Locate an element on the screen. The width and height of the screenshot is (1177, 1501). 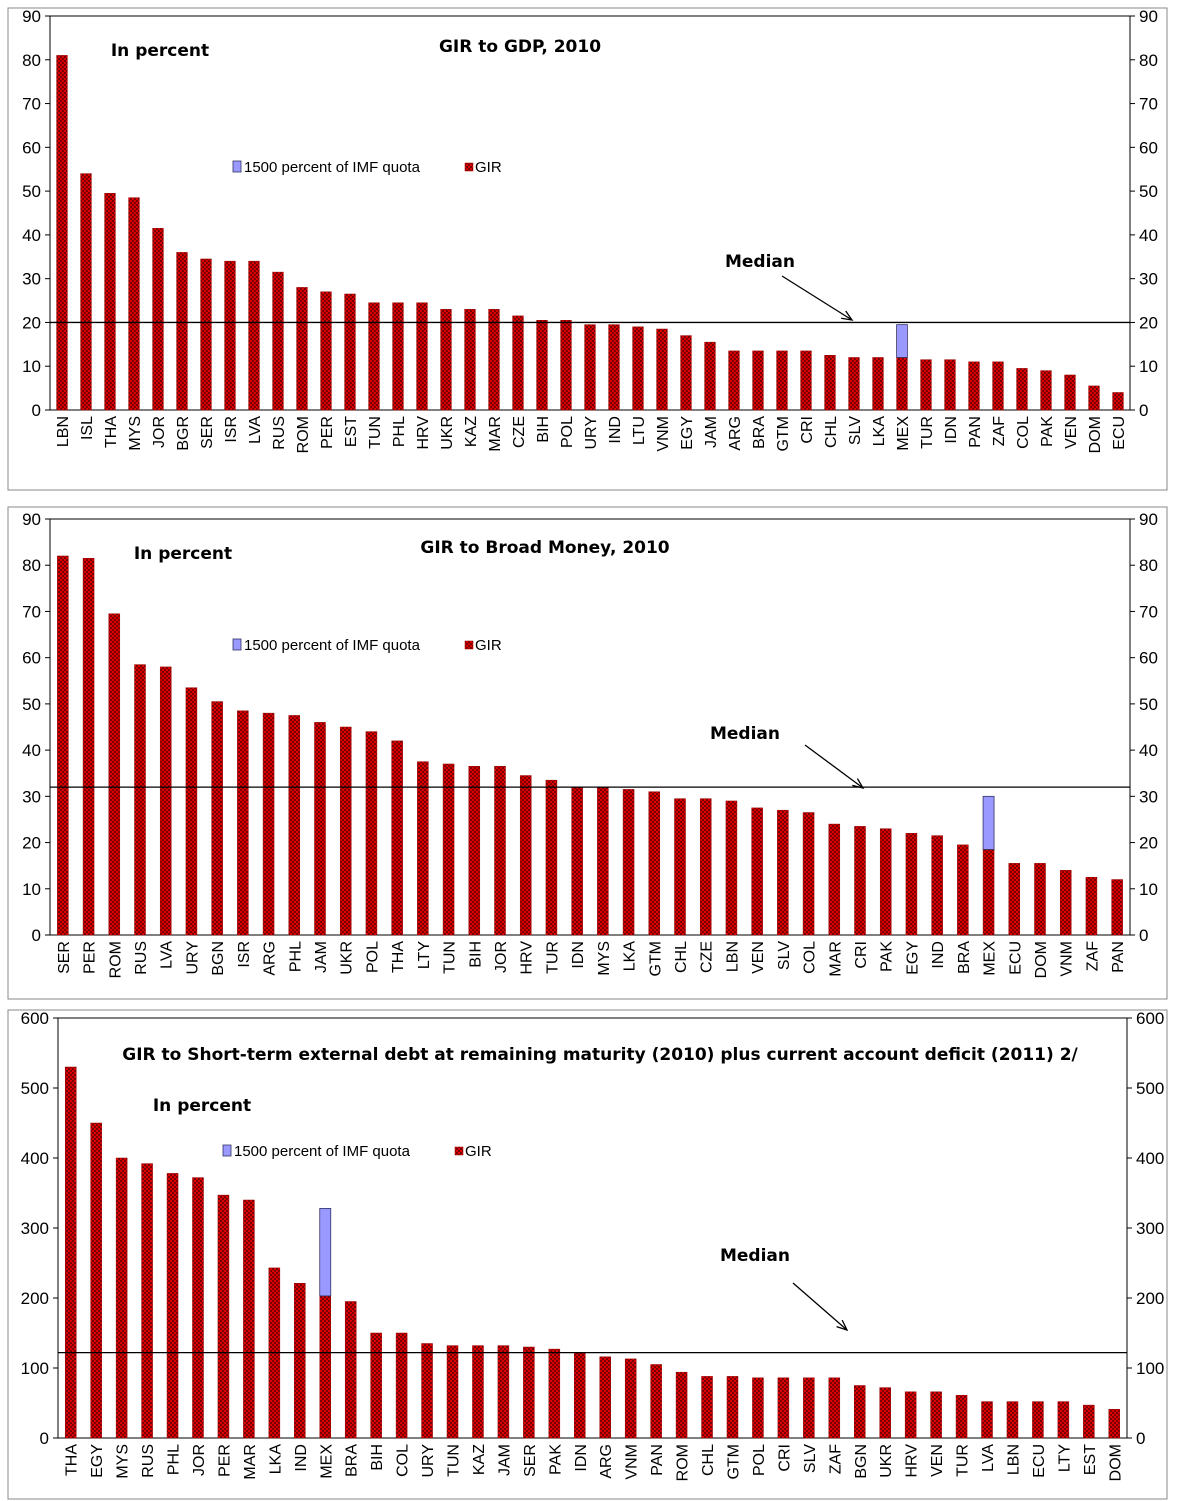
x-tick-label: MEX is located at coordinates (903, 433).